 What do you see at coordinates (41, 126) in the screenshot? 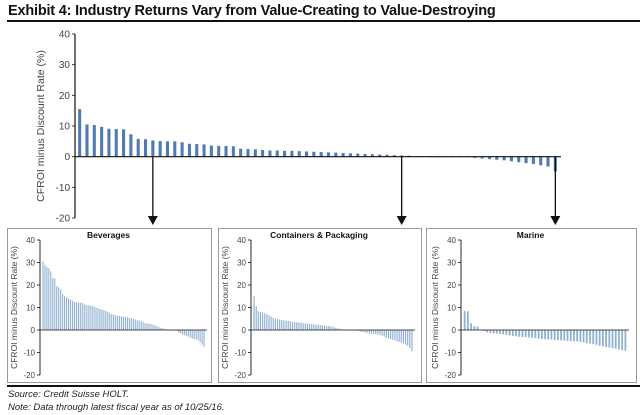
I see `y-axis-label: CFROI minus Discount Rate (%)` at bounding box center [41, 126].